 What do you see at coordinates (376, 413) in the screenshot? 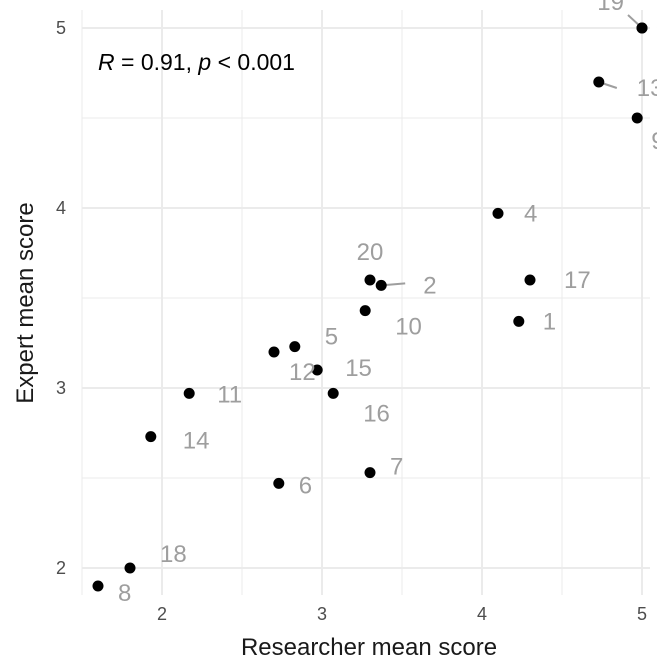
I see `point-label: 16` at bounding box center [376, 413].